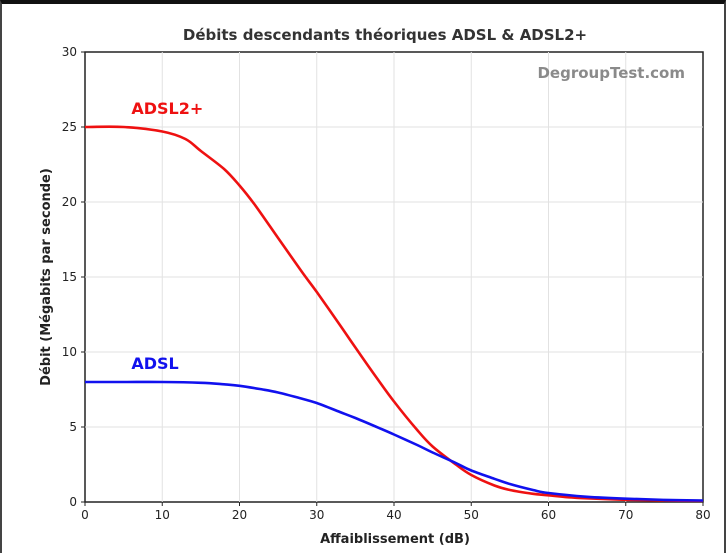 This screenshot has width=726, height=553. I want to click on y-tick-label: 20, so click(69, 202).